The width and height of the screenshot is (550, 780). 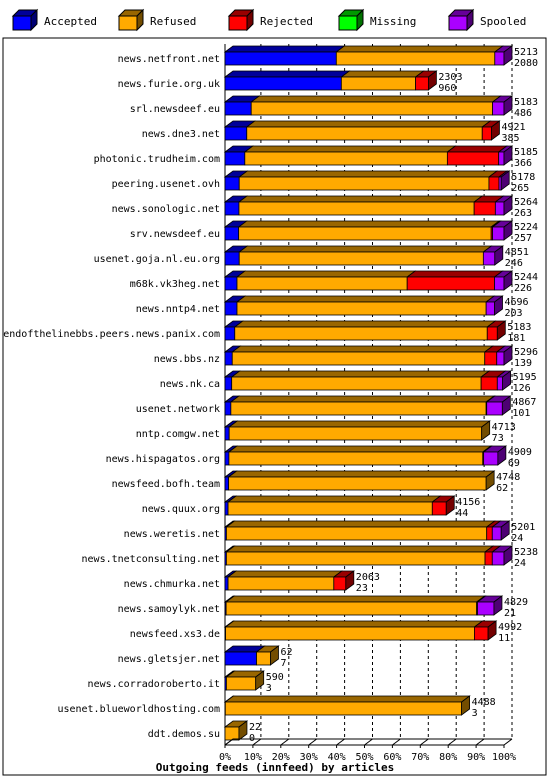 What do you see at coordinates (270, 20) in the screenshot?
I see `legend-item-rejected: Rejected` at bounding box center [270, 20].